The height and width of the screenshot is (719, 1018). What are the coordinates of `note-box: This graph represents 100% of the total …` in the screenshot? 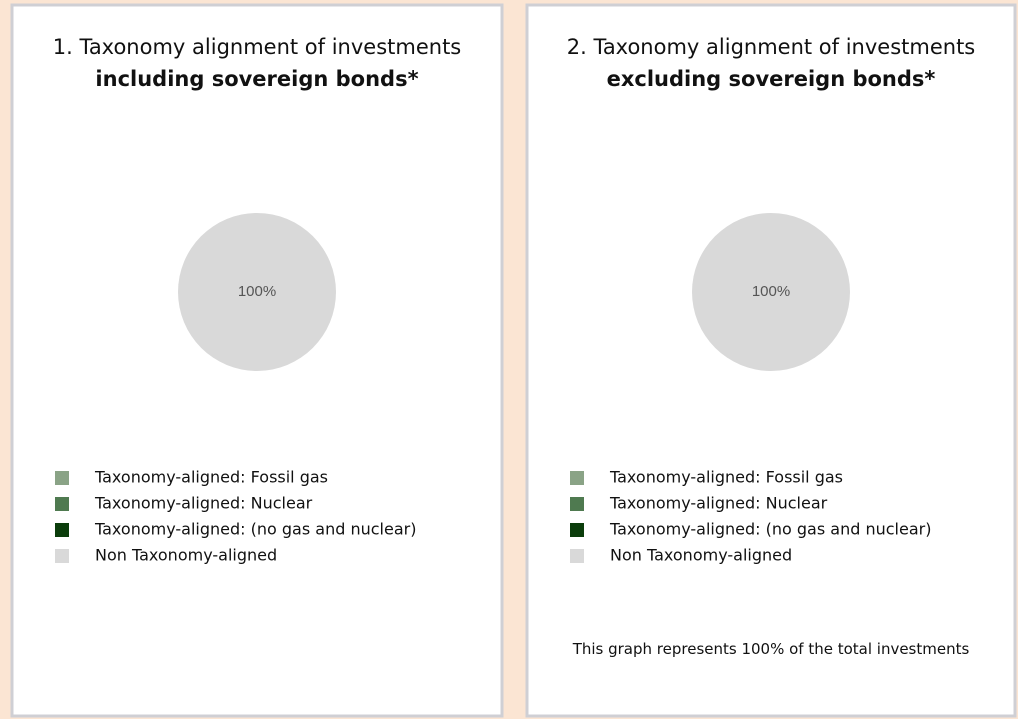 It's located at (771, 649).